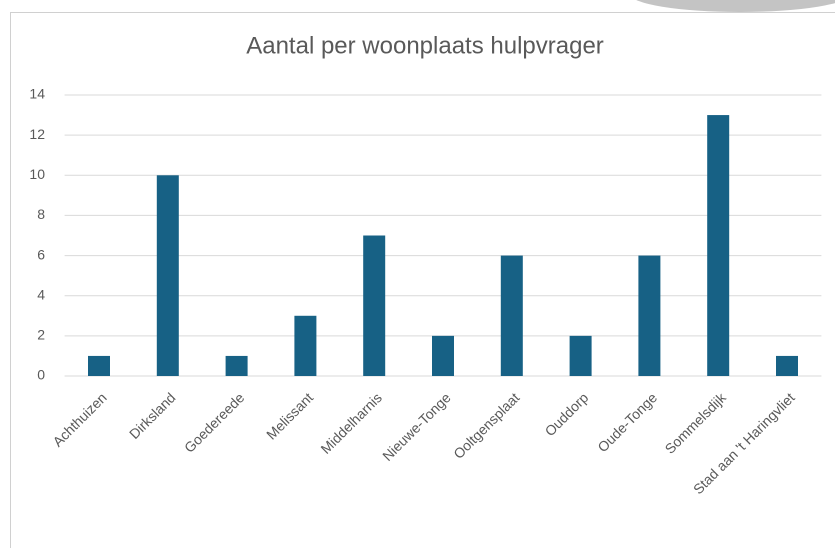 The width and height of the screenshot is (835, 548). What do you see at coordinates (41, 254) in the screenshot?
I see `y-tick-label: 6` at bounding box center [41, 254].